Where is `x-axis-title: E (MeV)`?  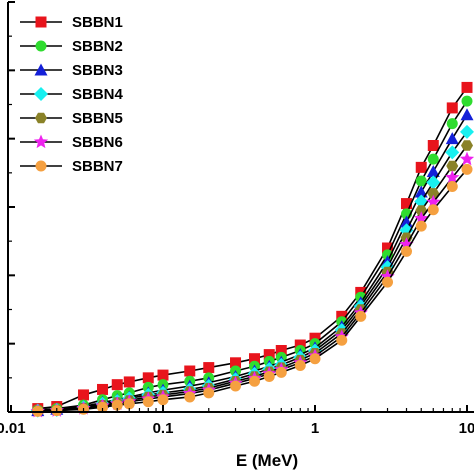 x-axis-title: E (MeV) is located at coordinates (267, 460).